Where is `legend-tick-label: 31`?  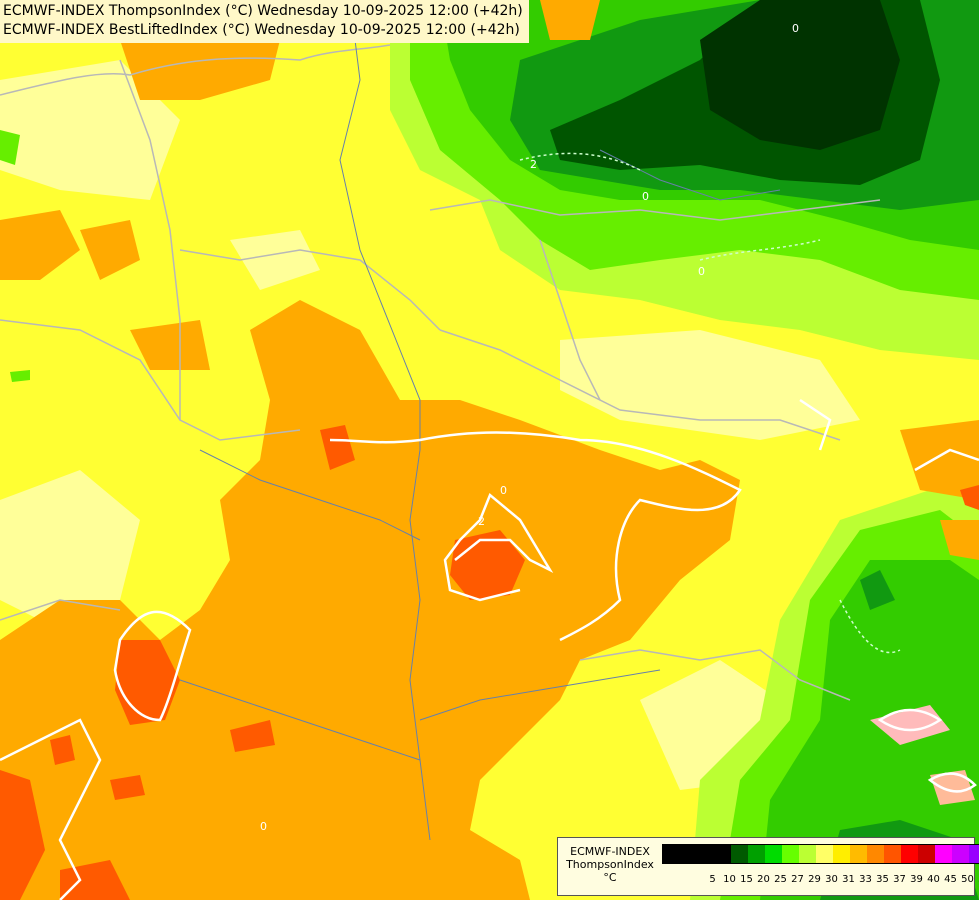
legend-tick-label: 31 is located at coordinates (848, 879).